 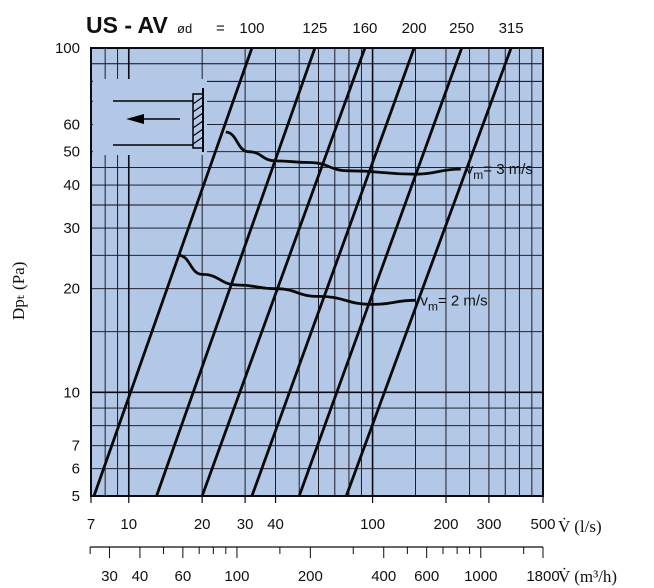 I want to click on diameter-labels: 100 125 160 200 250 315, so click(x=381, y=28).